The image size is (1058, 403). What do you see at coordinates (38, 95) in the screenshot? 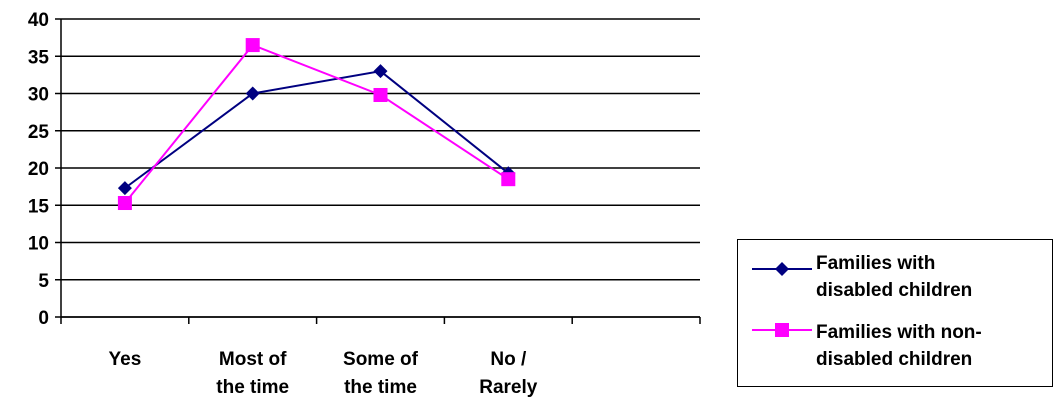
I see `y-tick-label: 30` at bounding box center [38, 95].